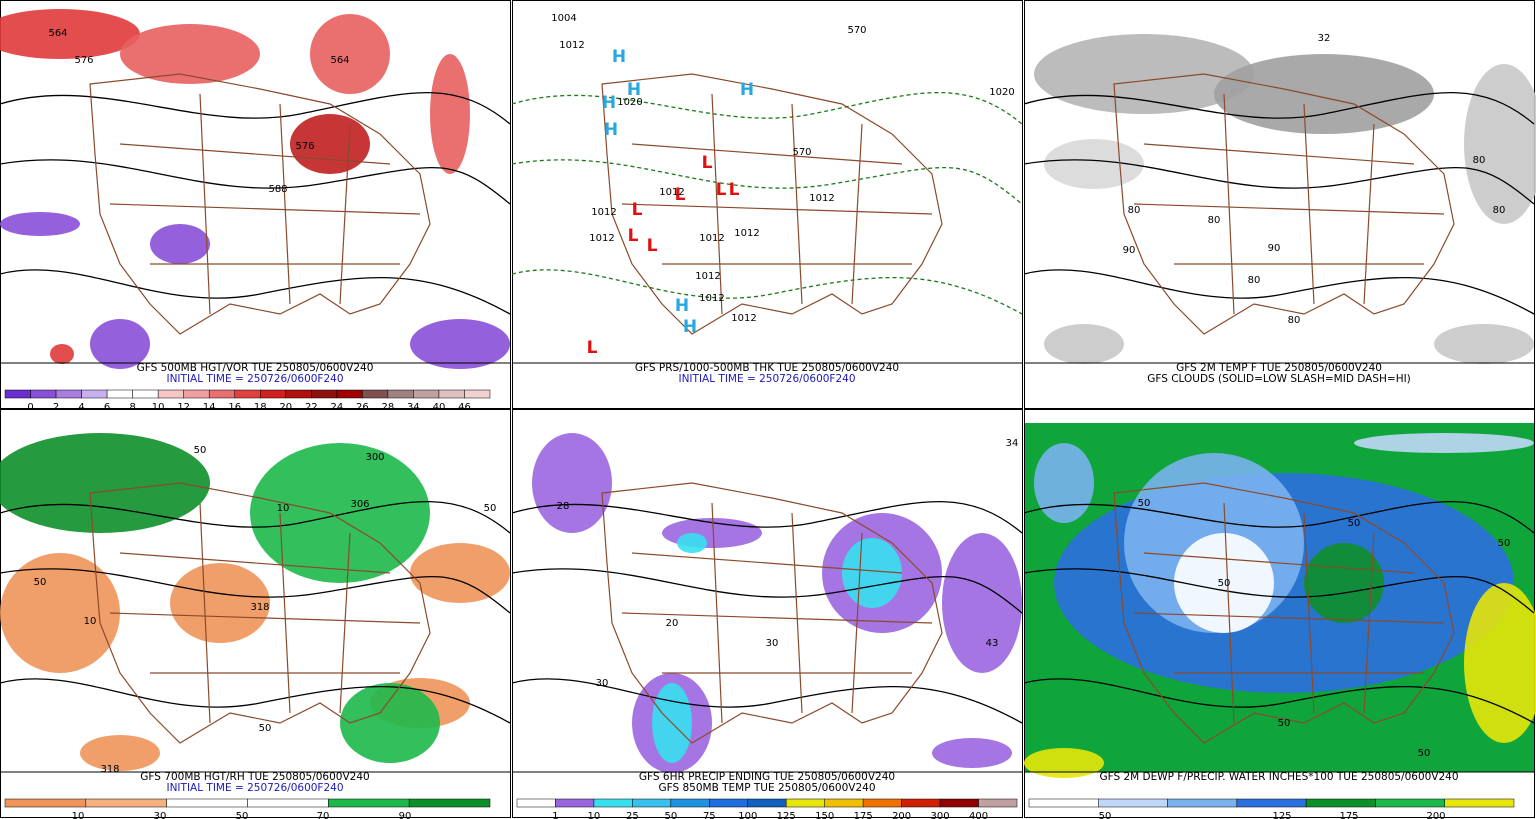  What do you see at coordinates (277, 189) in the screenshot?
I see `contour-label: 588` at bounding box center [277, 189].